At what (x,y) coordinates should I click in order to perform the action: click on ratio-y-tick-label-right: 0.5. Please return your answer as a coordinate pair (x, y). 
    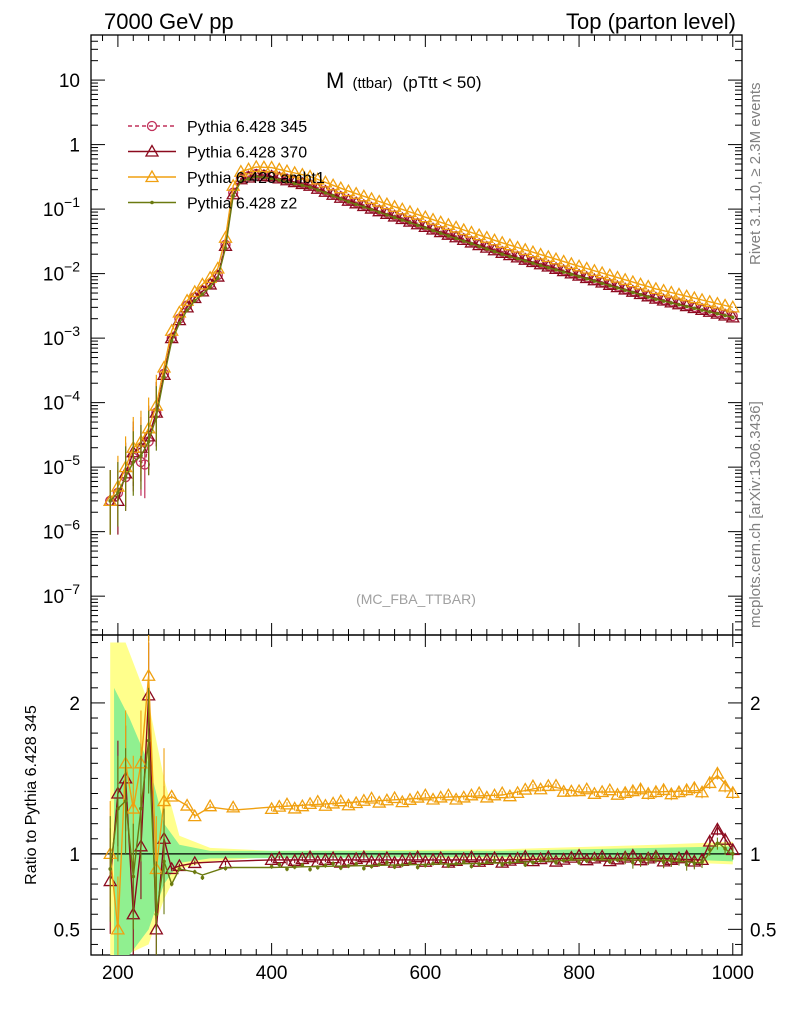
    Looking at the image, I should click on (763, 930).